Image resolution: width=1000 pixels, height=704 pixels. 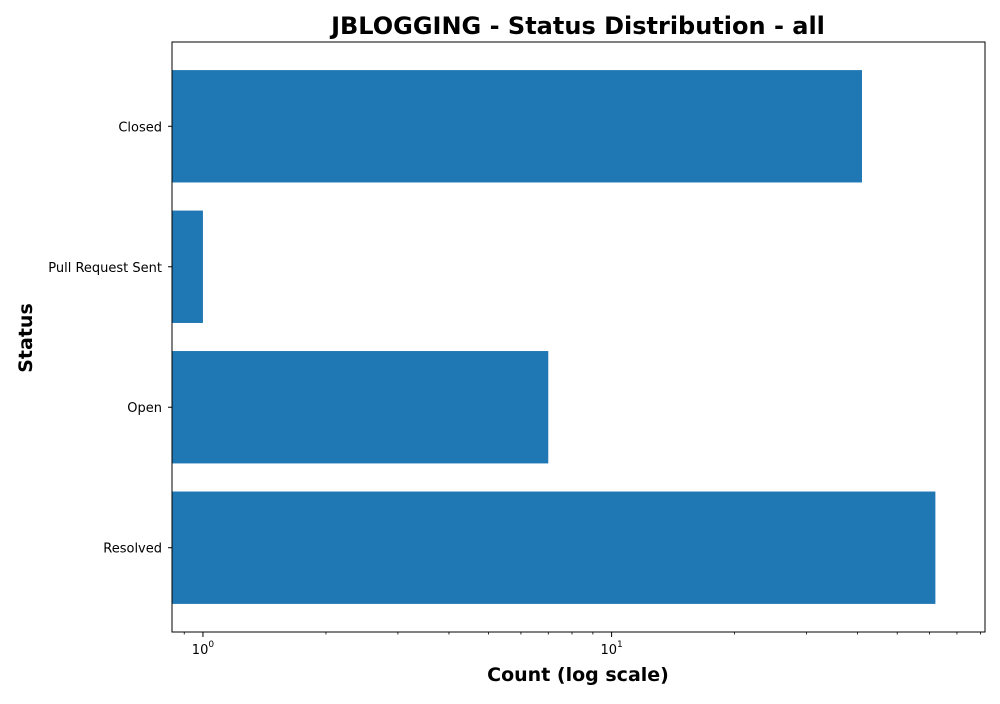 What do you see at coordinates (203, 649) in the screenshot?
I see `x-tick-label: 10⁰` at bounding box center [203, 649].